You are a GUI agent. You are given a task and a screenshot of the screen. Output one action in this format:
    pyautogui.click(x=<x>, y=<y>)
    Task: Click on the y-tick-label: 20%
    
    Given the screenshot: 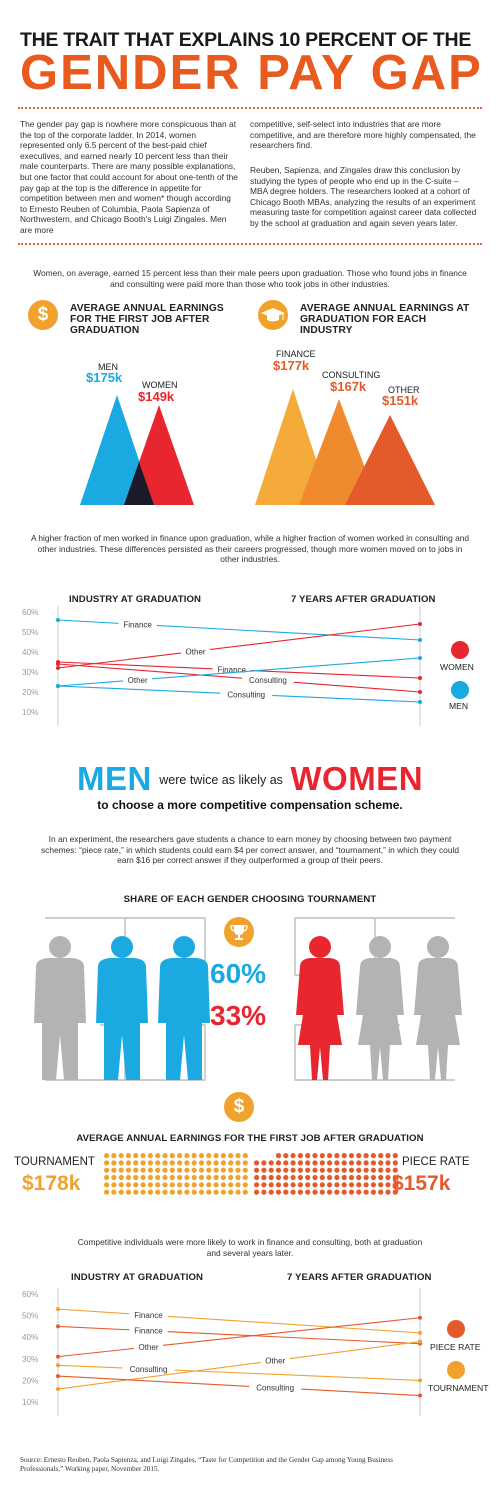 What is the action you would take?
    pyautogui.click(x=30, y=1380)
    